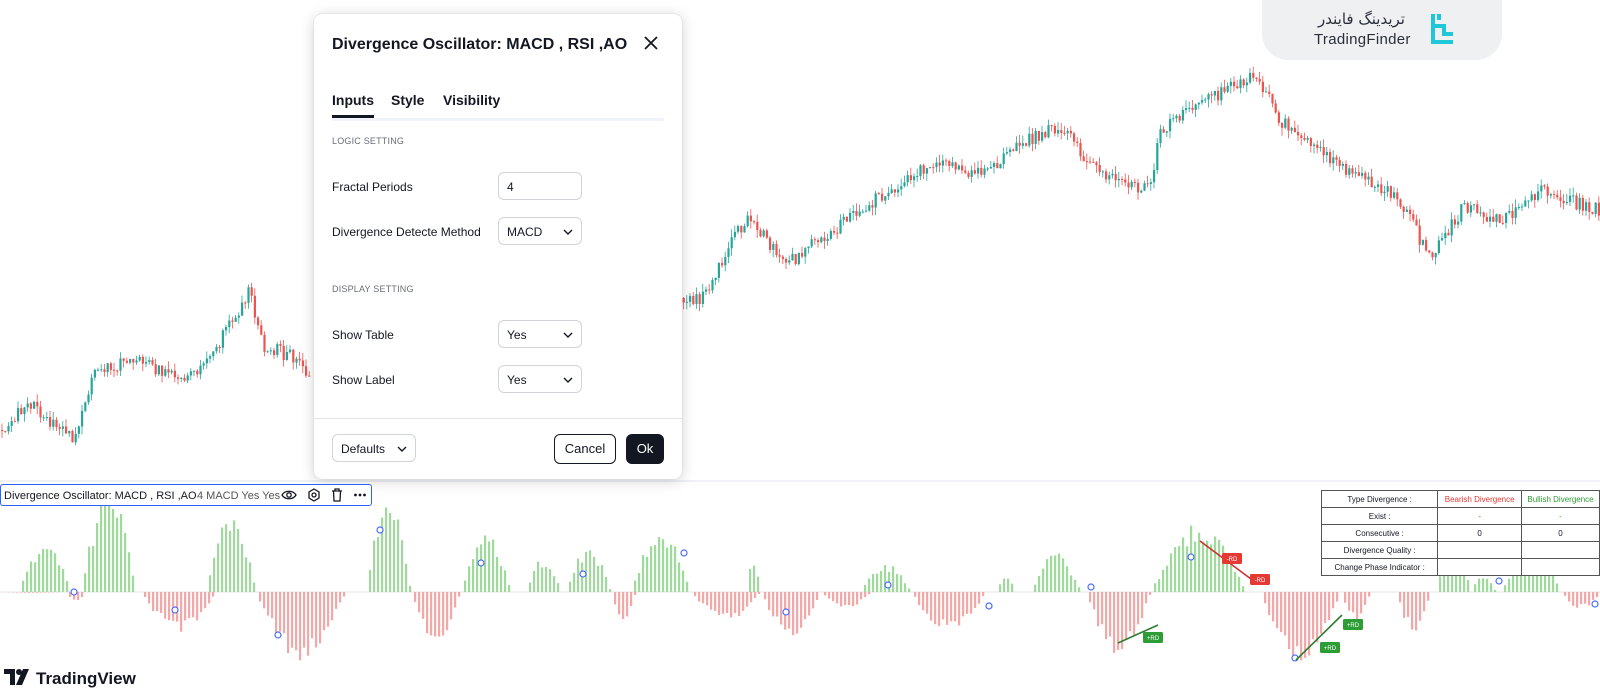  Describe the element at coordinates (472, 100) in the screenshot. I see `tab-visibility: Visibility` at that location.